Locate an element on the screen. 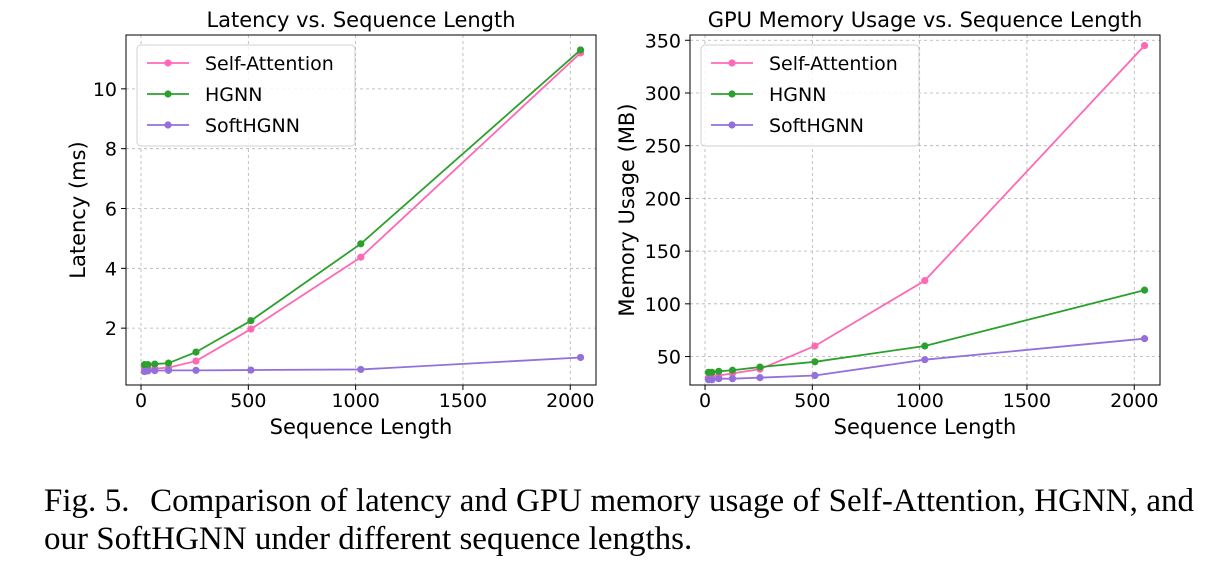  y-tick-label: 6 is located at coordinates (111, 210).